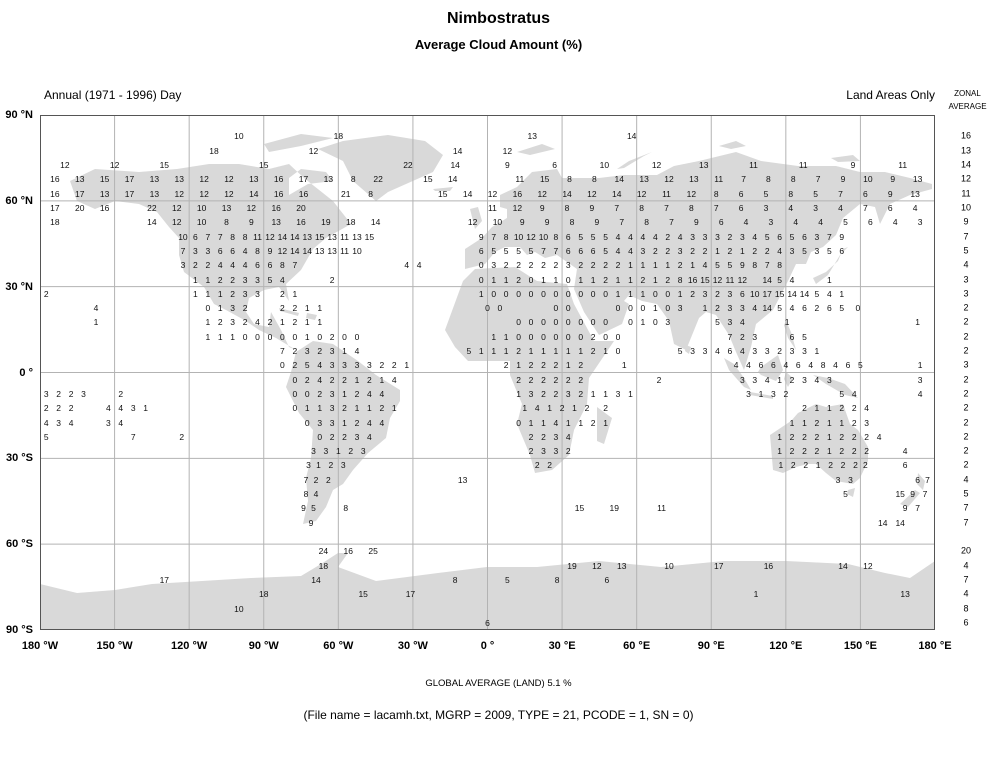 The height and width of the screenshot is (760, 997). I want to click on y-tick-label: 60 °N, so click(19, 200).